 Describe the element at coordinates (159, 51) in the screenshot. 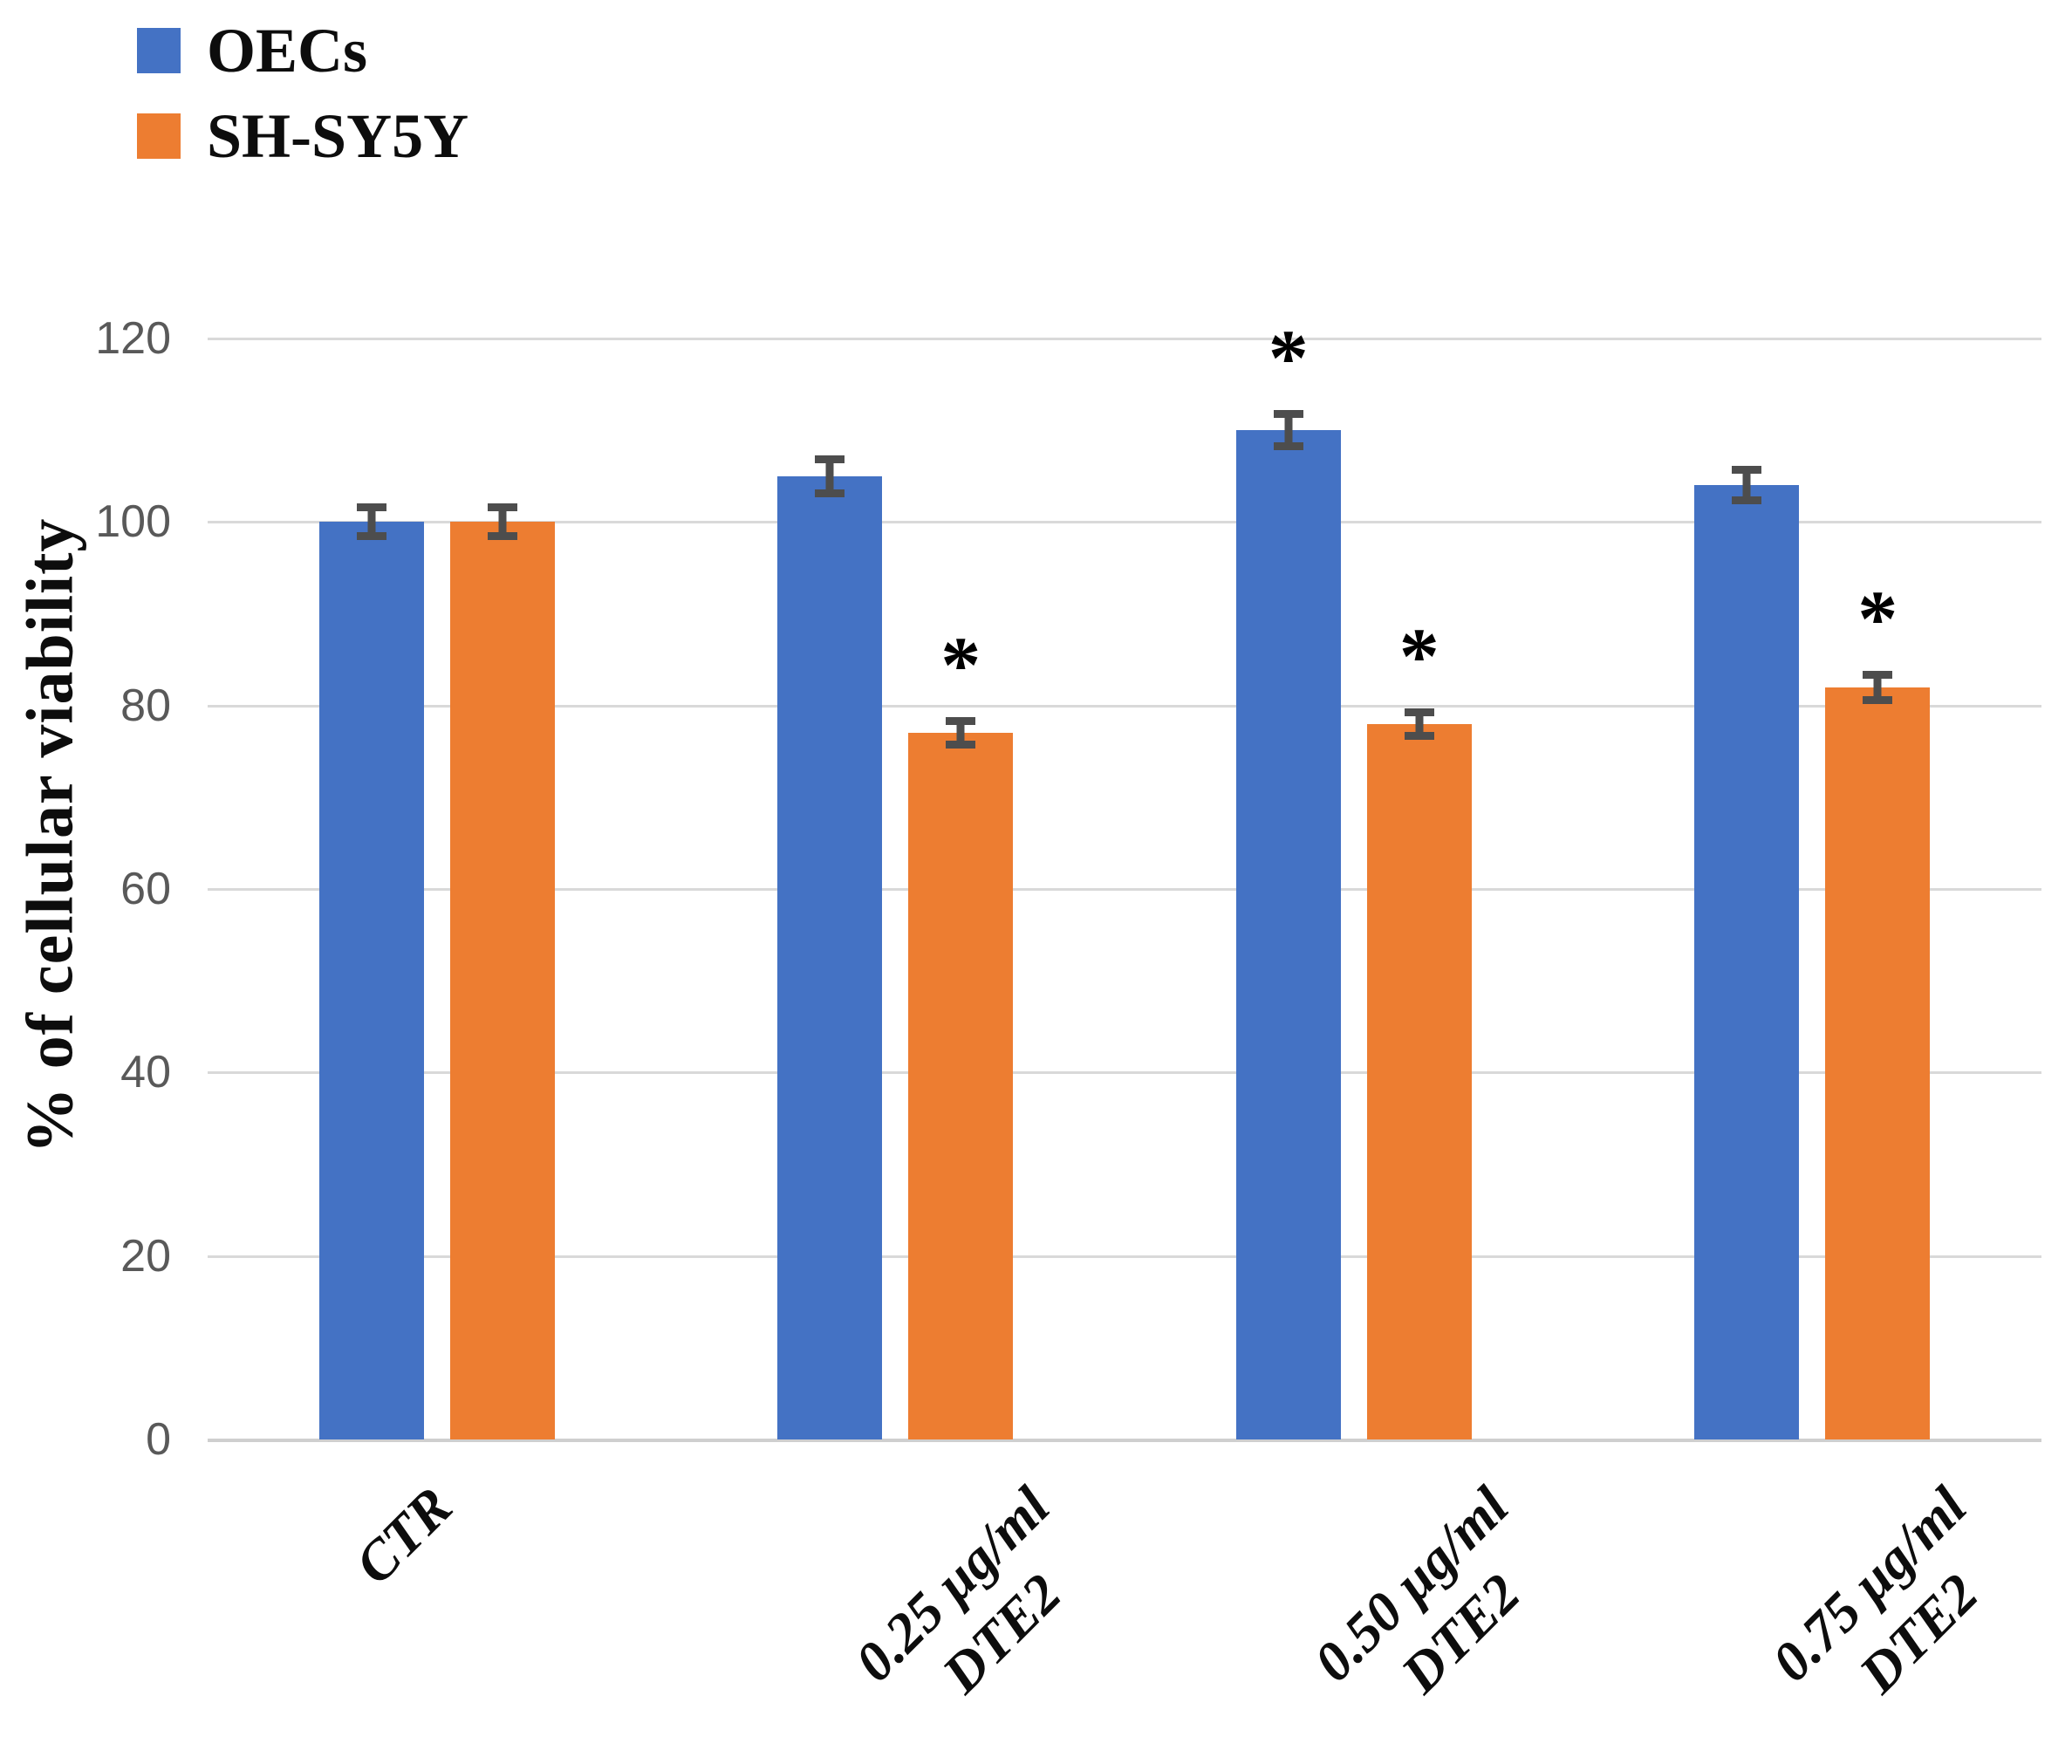

I see `legend-swatch-oecs` at that location.